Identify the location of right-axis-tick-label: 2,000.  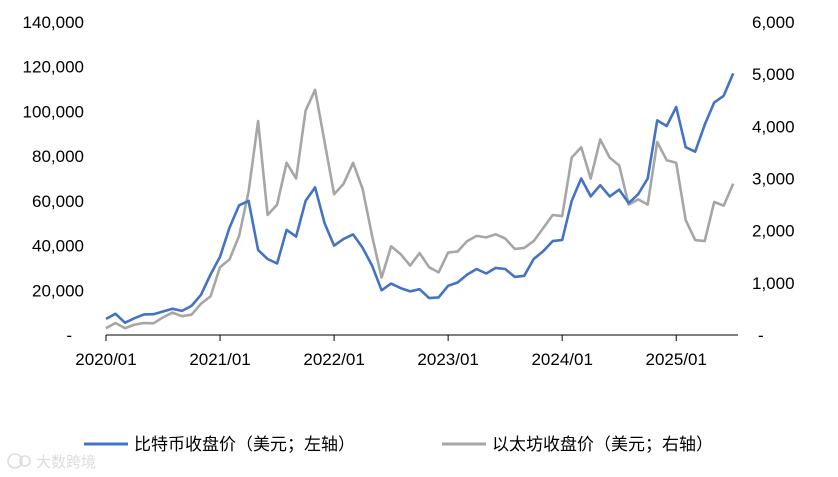
(773, 231).